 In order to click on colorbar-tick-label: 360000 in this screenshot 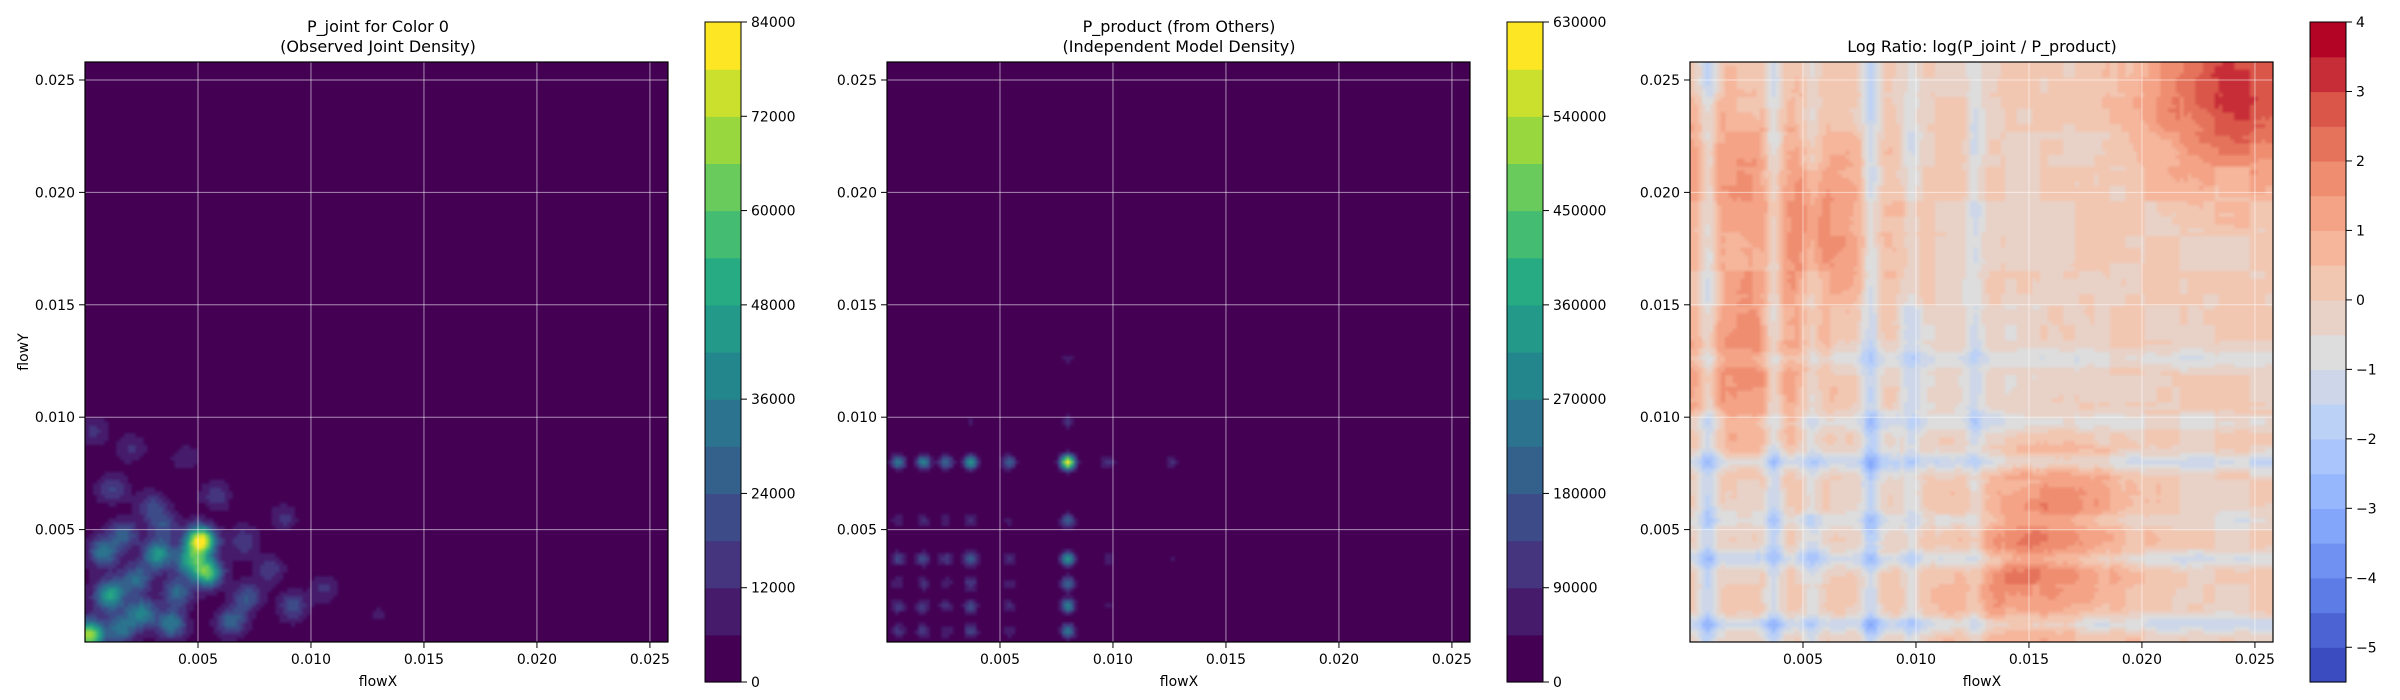, I will do `click(1579, 306)`.